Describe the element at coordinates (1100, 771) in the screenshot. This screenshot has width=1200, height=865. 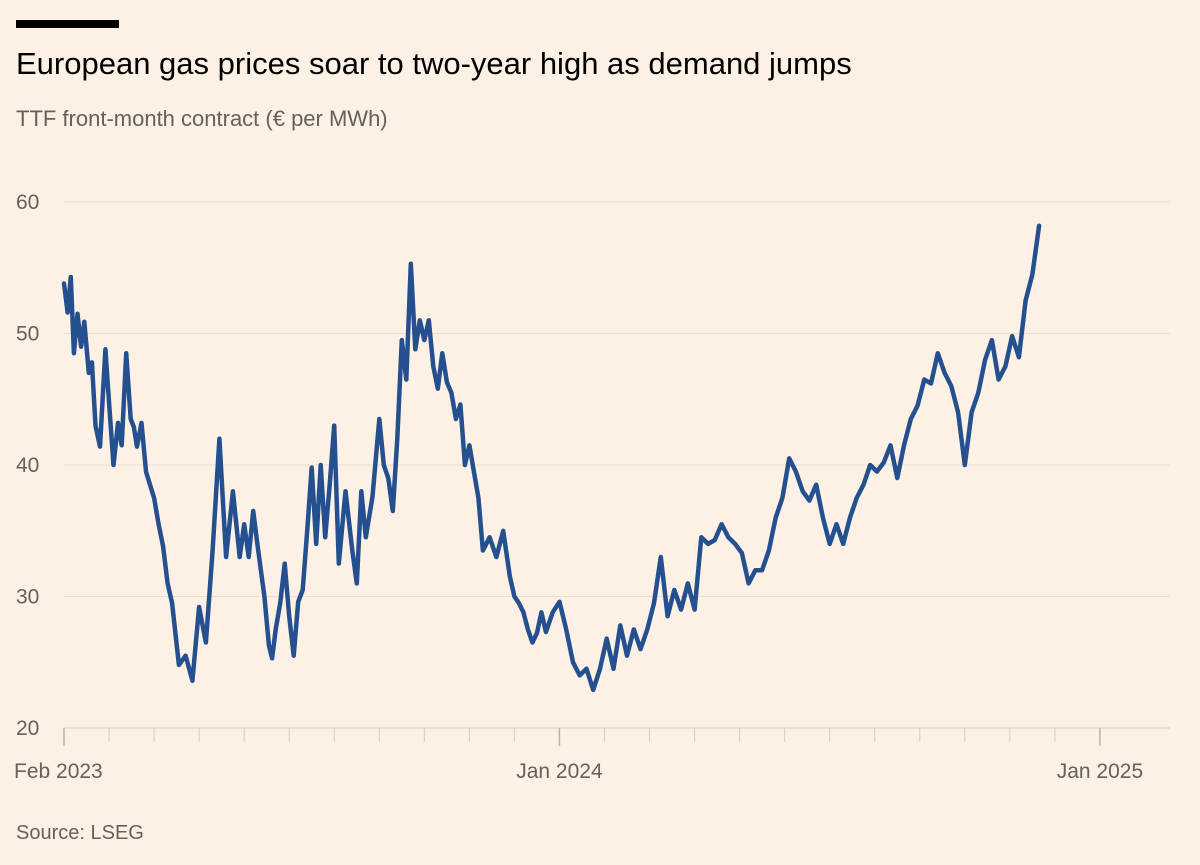
I see `x-tick-label: Jan 2025` at that location.